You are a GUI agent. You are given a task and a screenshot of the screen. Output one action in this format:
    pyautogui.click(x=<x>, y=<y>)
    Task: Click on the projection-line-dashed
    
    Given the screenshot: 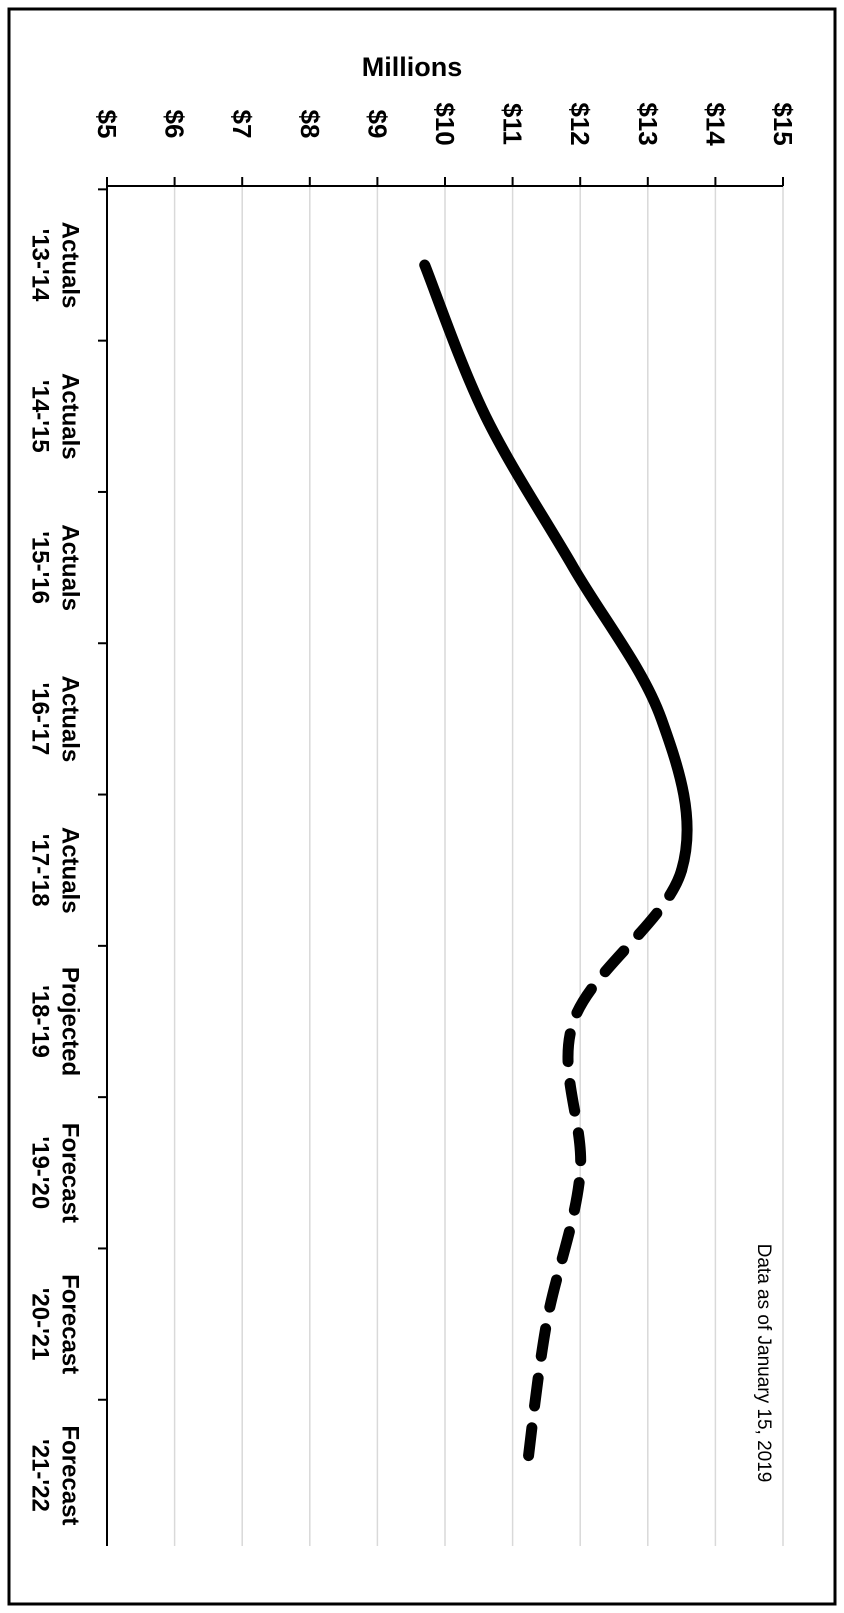 What is the action you would take?
    pyautogui.click(x=604, y=1172)
    